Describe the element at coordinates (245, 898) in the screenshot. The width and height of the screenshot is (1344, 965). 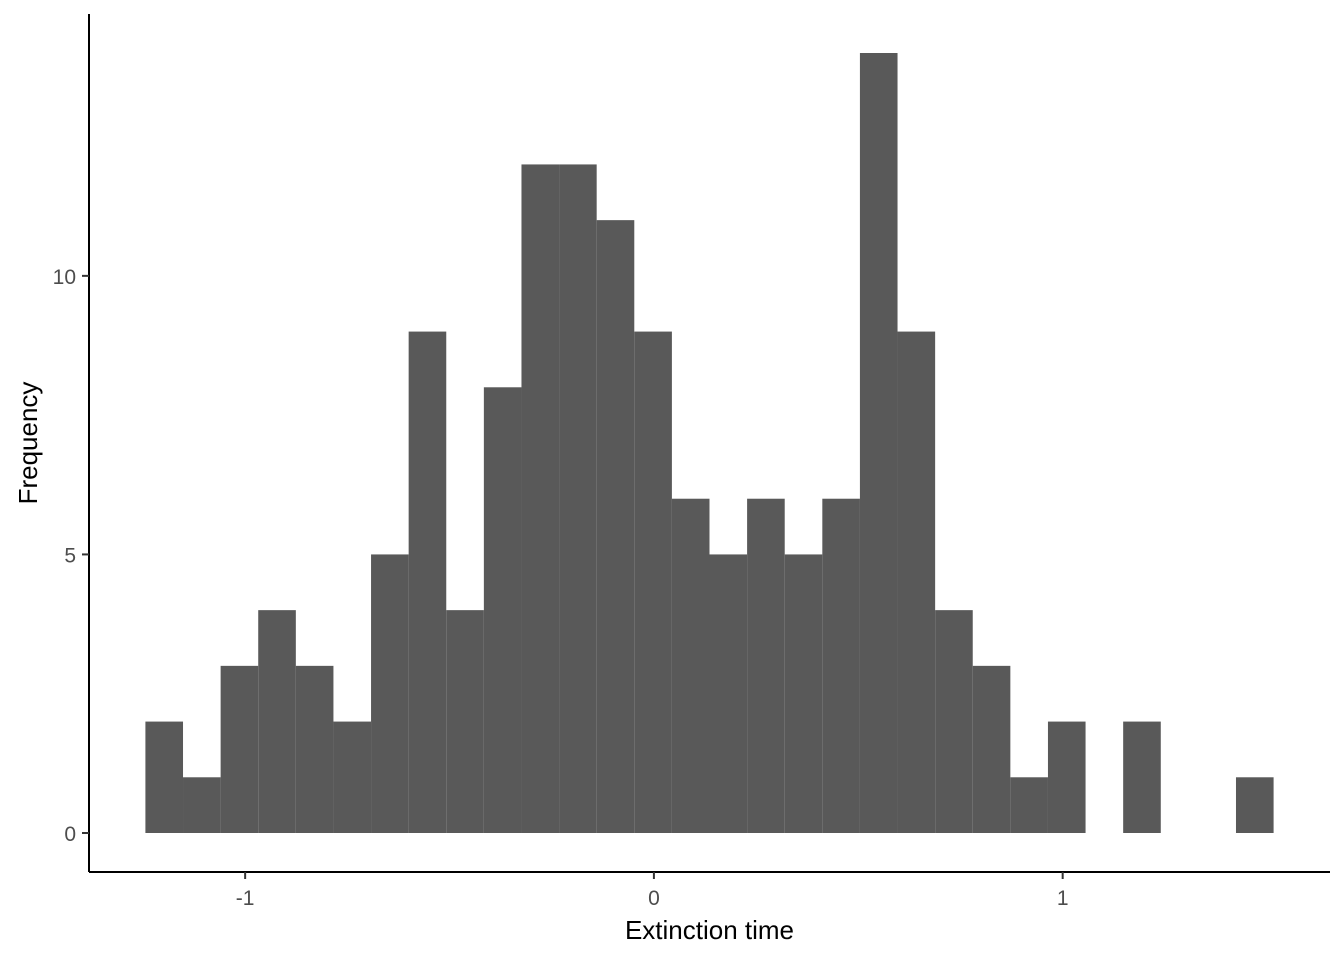
I see `x-tick-label-0: -1` at that location.